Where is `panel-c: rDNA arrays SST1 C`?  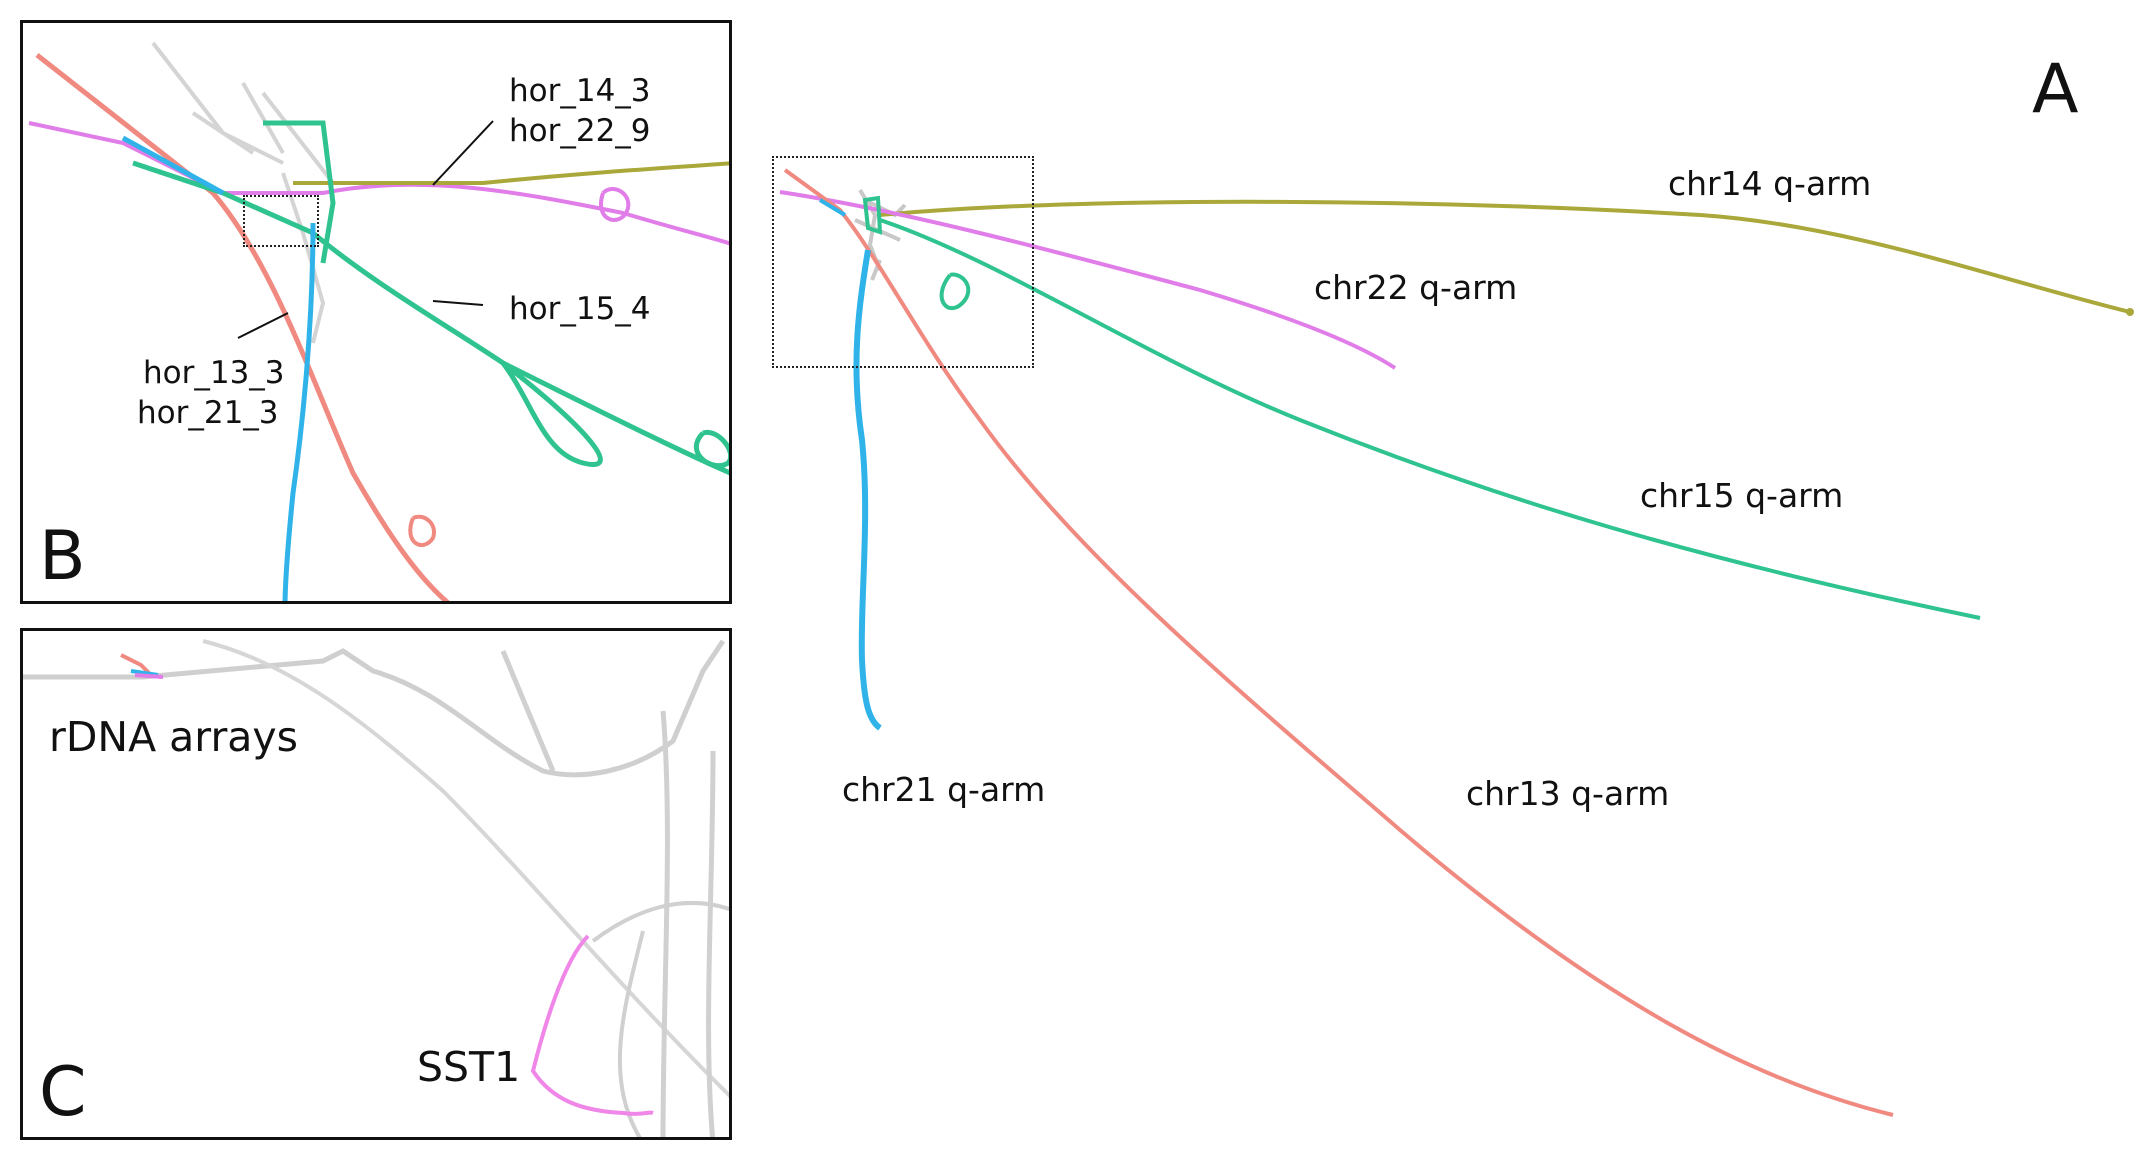
panel-c: rDNA arrays SST1 C is located at coordinates (376, 884).